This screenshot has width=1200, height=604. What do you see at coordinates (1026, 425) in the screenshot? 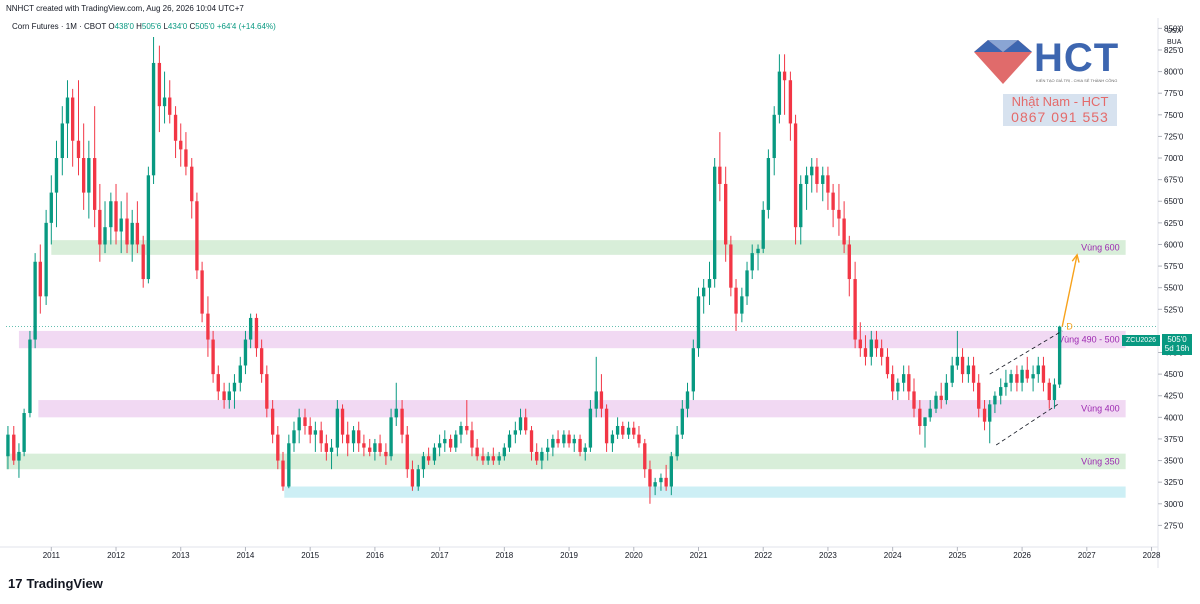
I see `channel-lower-line` at bounding box center [1026, 425].